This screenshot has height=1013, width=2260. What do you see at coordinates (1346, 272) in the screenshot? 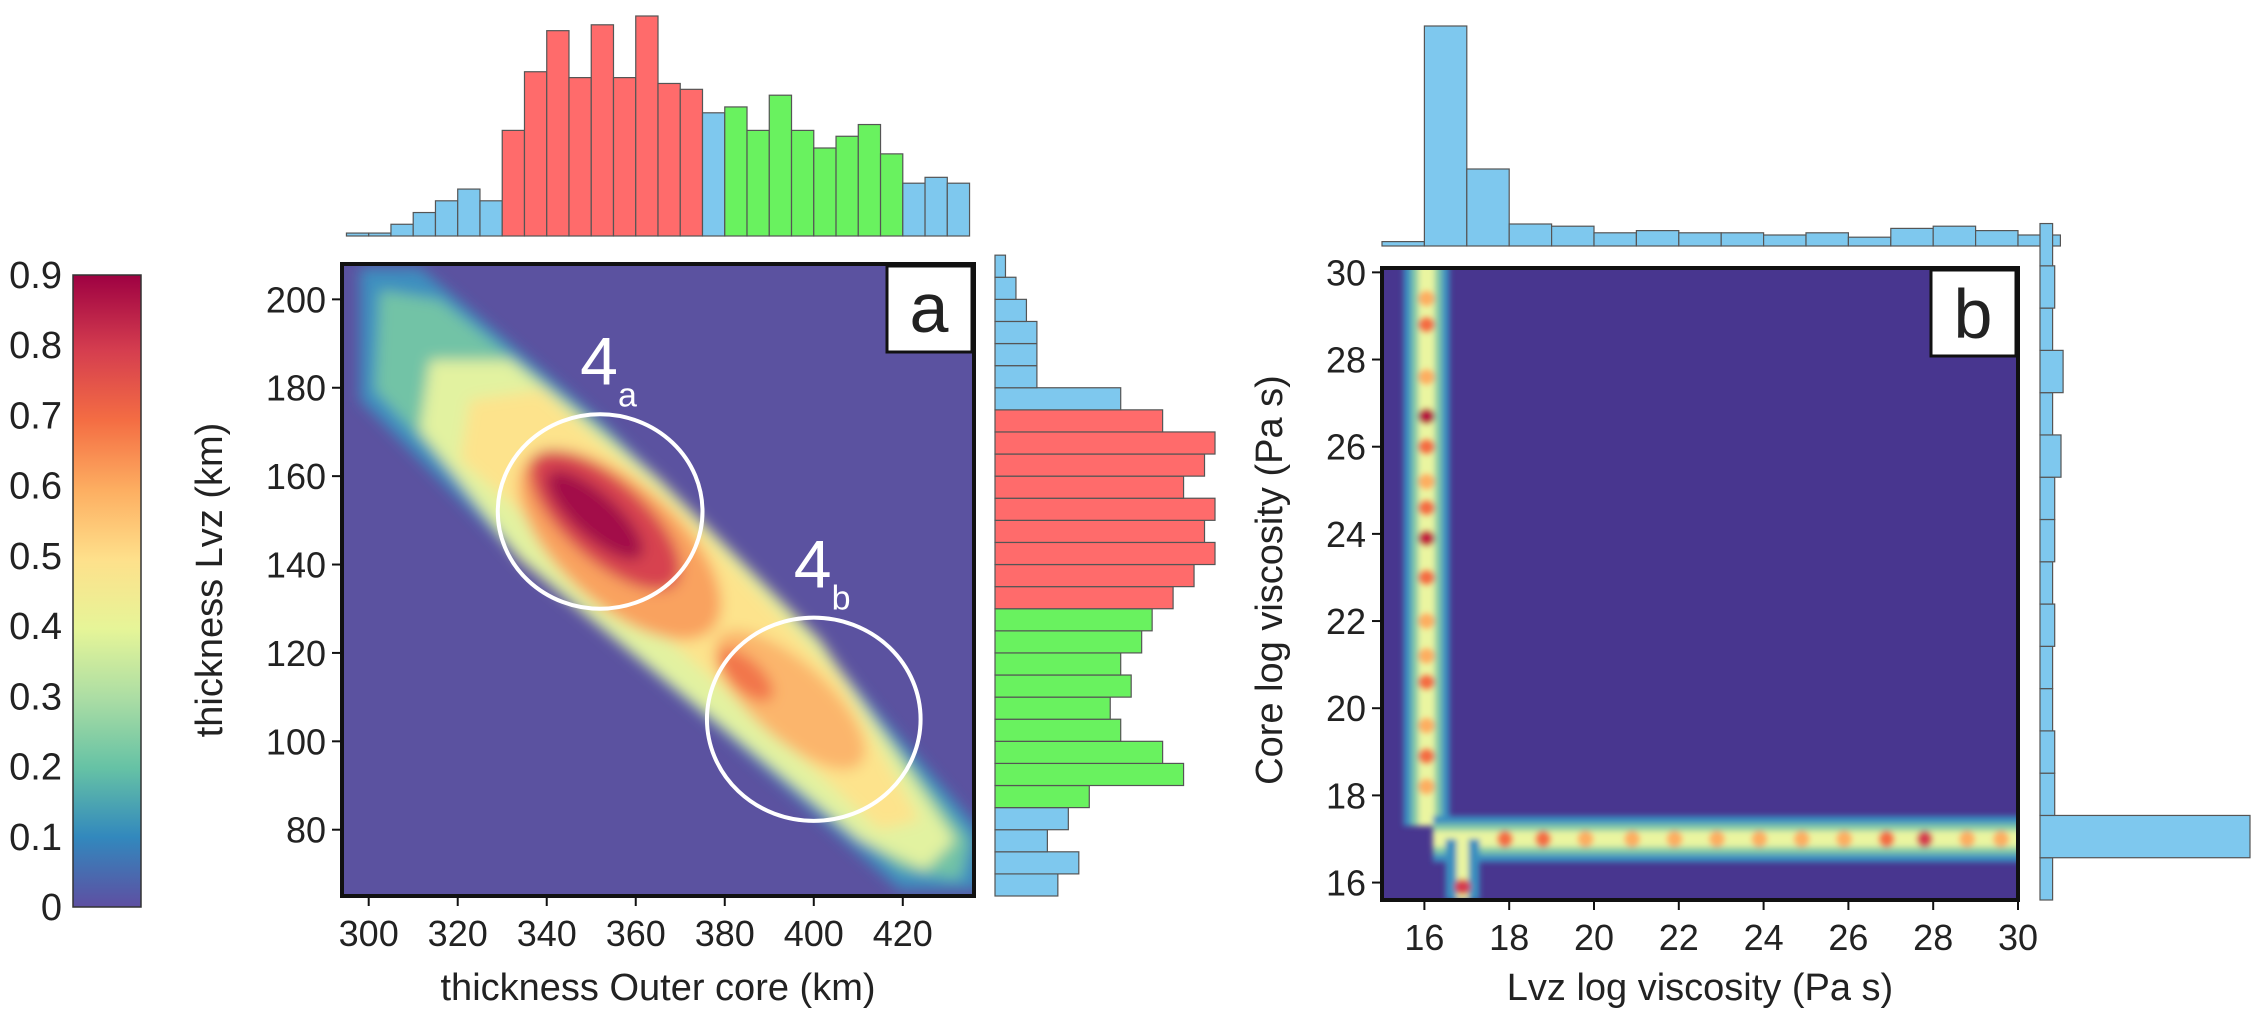
I see `y-tick-label: 30` at bounding box center [1346, 272].